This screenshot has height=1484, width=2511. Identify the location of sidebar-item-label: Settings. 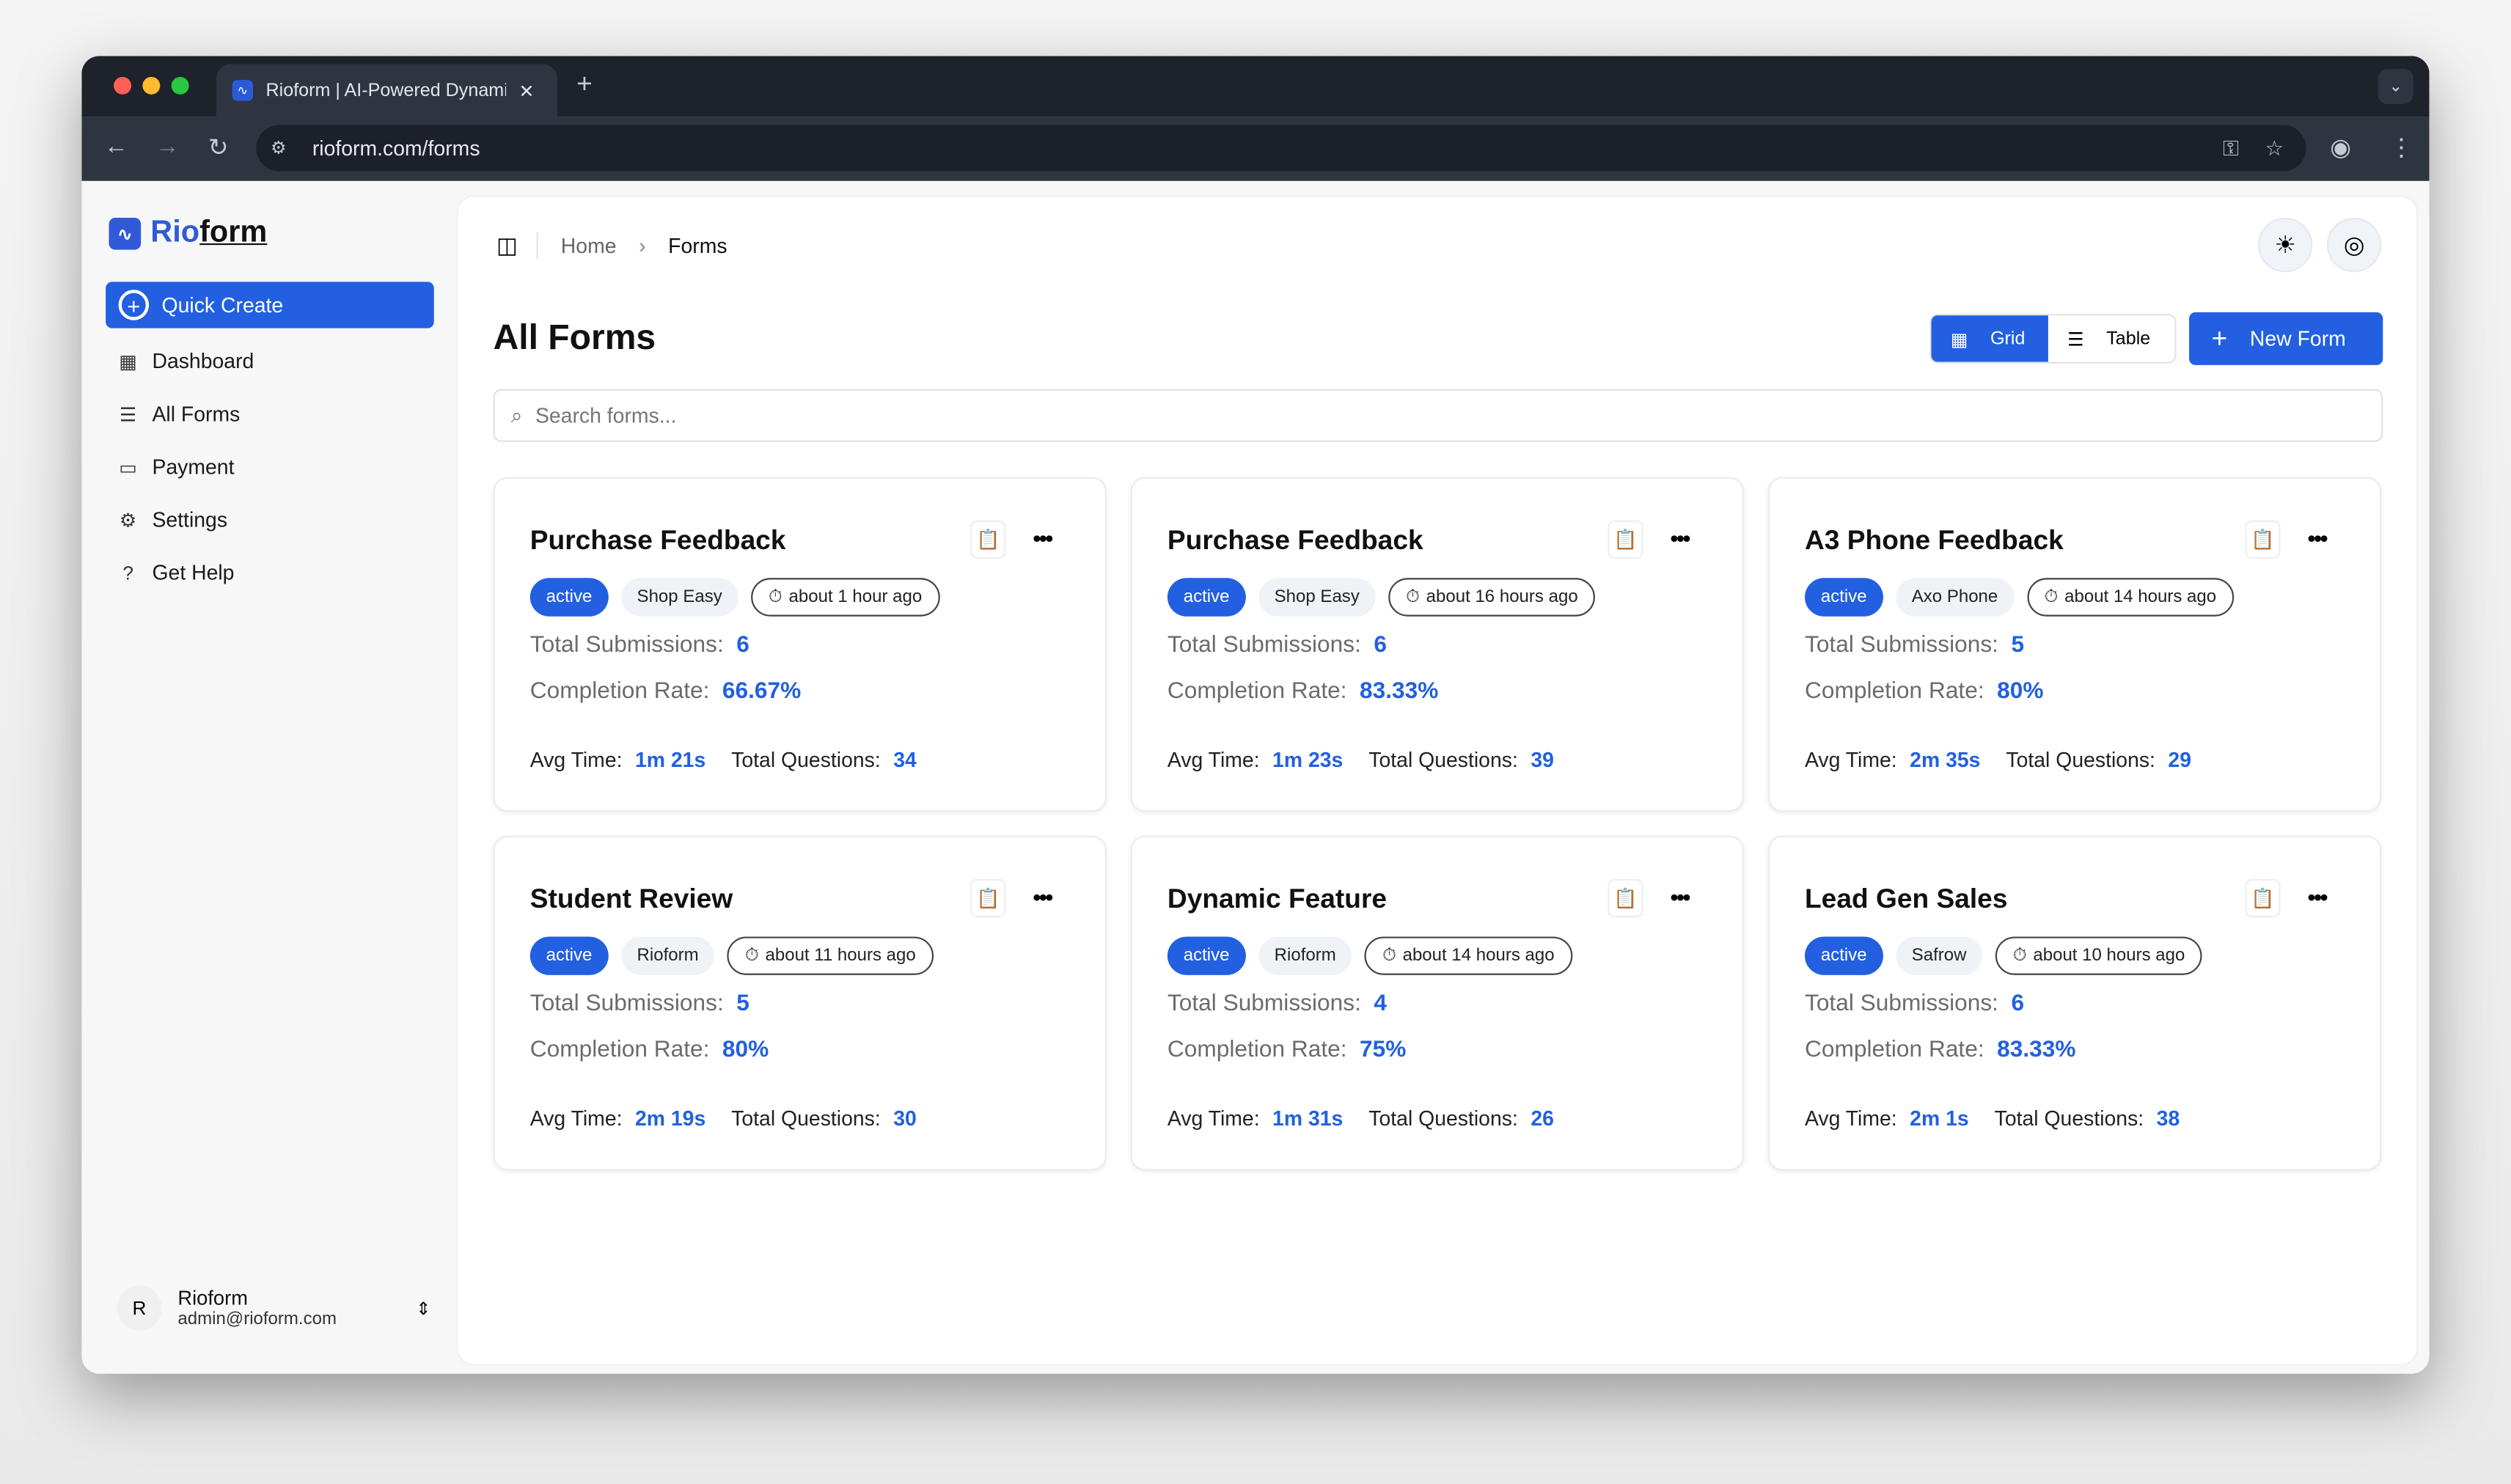
(190, 519).